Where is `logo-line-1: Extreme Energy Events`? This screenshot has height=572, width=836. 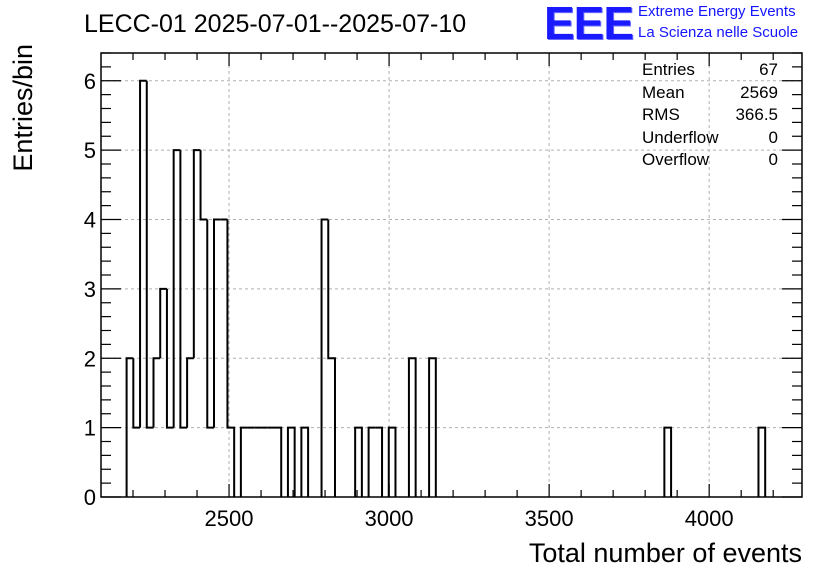 logo-line-1: Extreme Energy Events is located at coordinates (717, 11).